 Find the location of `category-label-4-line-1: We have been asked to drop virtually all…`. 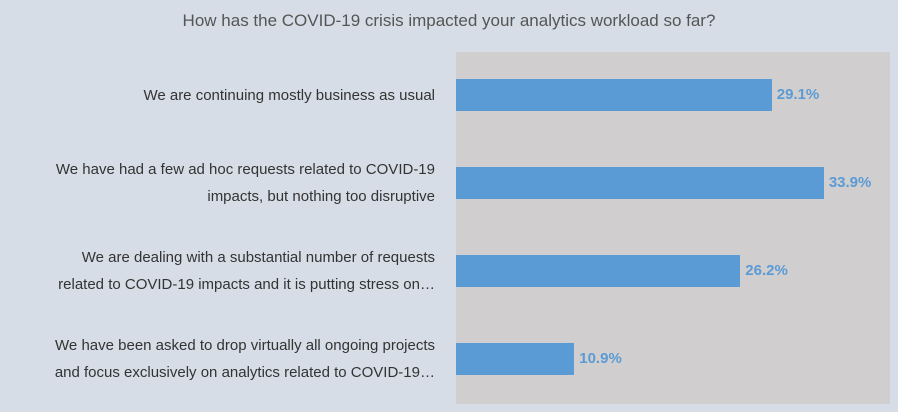

category-label-4-line-1: We have been asked to drop virtually all… is located at coordinates (245, 345).